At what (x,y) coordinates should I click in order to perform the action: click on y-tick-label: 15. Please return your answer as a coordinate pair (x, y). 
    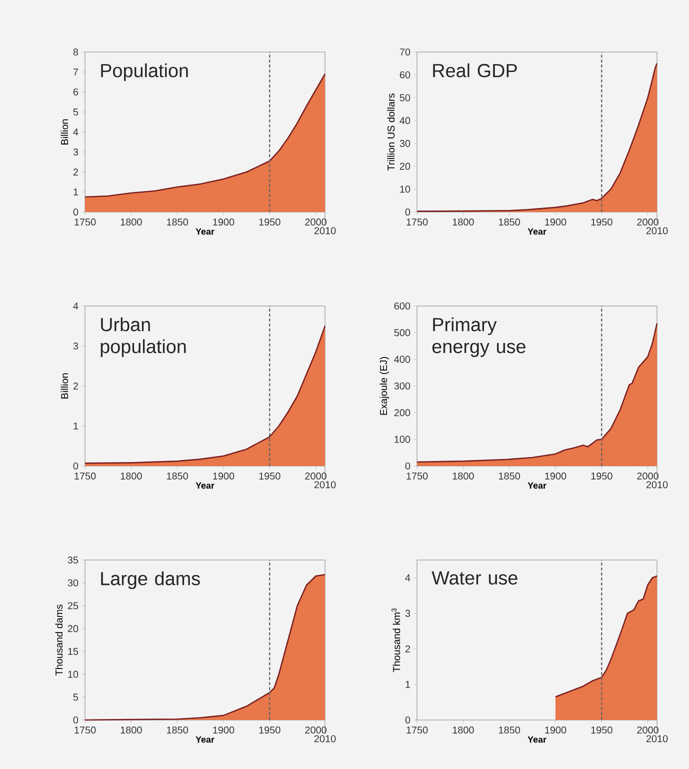
    Looking at the image, I should click on (73, 651).